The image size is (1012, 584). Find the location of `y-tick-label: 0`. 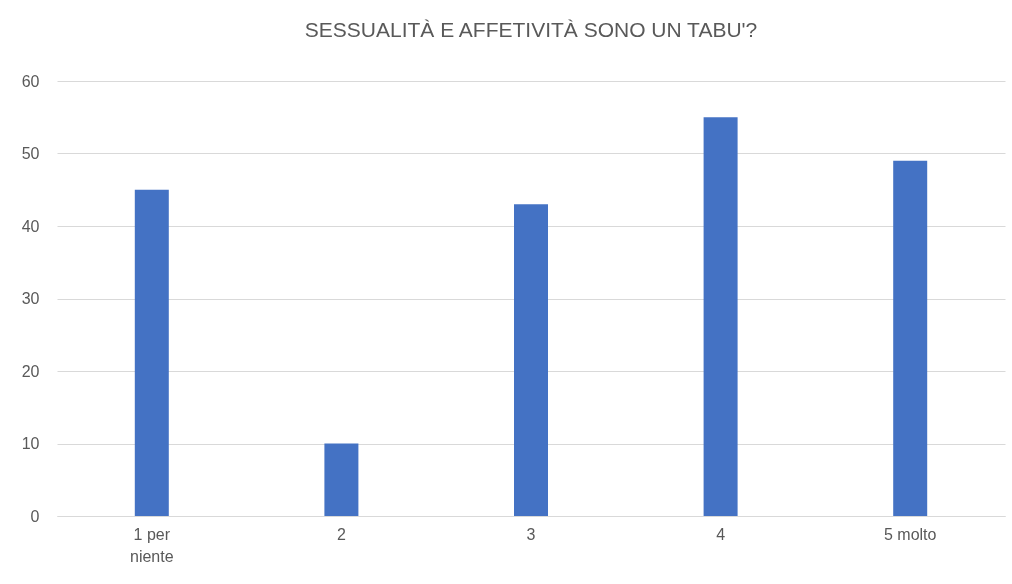

y-tick-label: 0 is located at coordinates (35, 516).